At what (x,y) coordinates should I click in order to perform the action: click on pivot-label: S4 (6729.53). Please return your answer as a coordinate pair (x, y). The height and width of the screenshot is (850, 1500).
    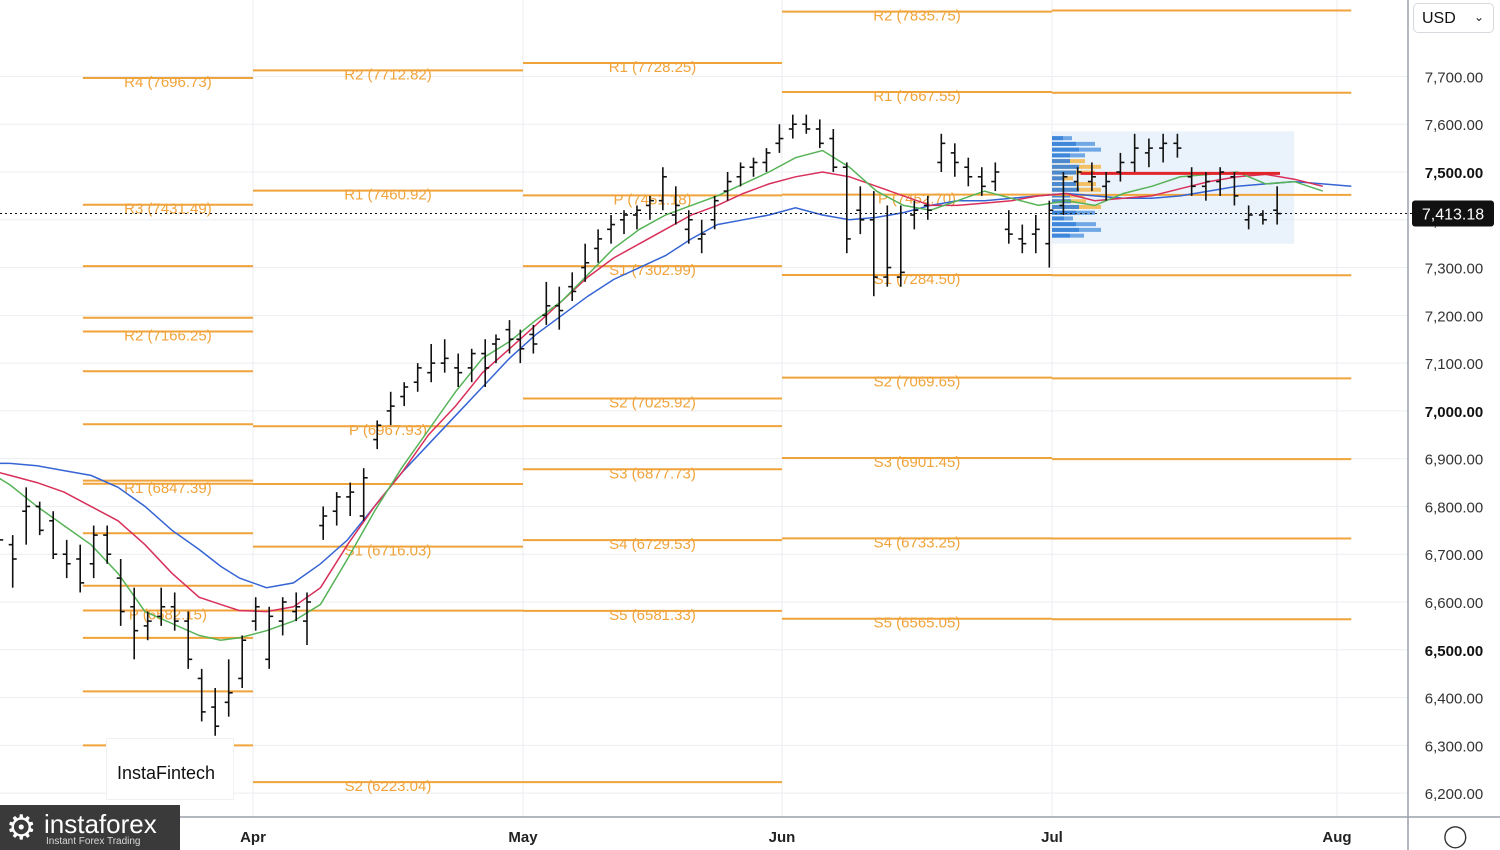
    Looking at the image, I should click on (652, 544).